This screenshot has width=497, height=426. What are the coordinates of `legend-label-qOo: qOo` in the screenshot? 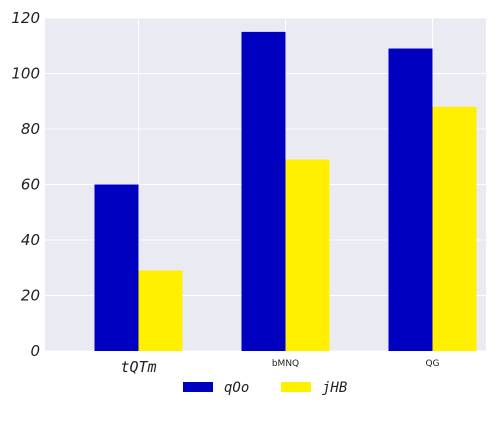 It's located at (236, 388).